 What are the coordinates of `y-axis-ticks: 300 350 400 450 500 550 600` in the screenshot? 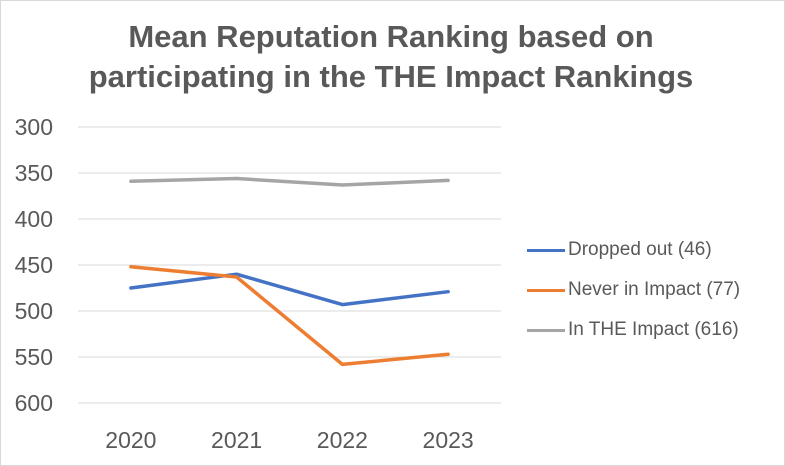 It's located at (34, 265).